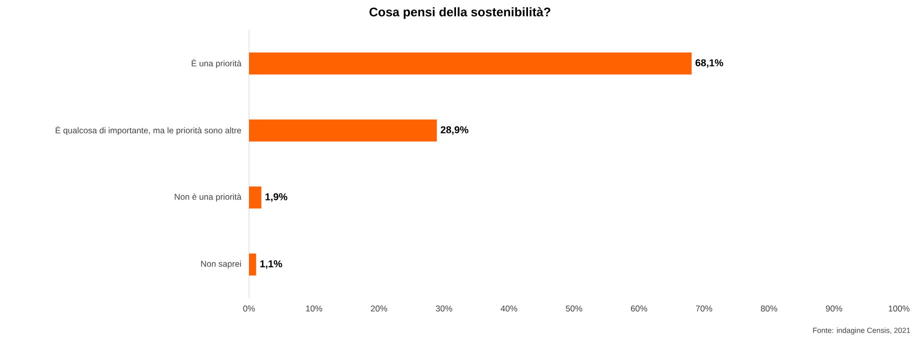 This screenshot has height=339, width=920. What do you see at coordinates (208, 198) in the screenshot?
I see `y-tick-label: Non è una priorità` at bounding box center [208, 198].